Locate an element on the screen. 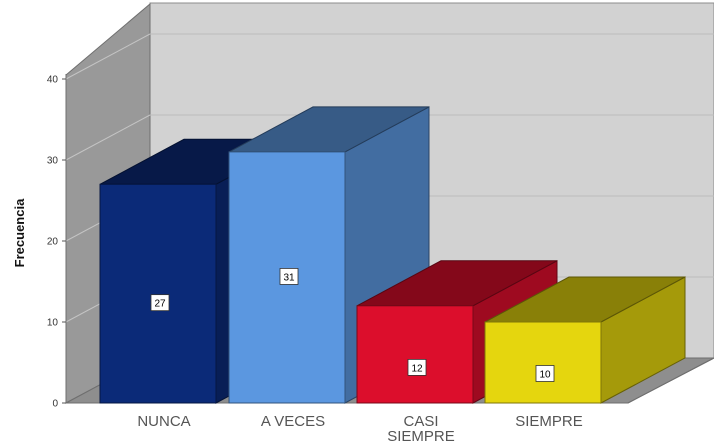 Image resolution: width=714 pixels, height=447 pixels. y-tick-label: 40 is located at coordinates (53, 80).